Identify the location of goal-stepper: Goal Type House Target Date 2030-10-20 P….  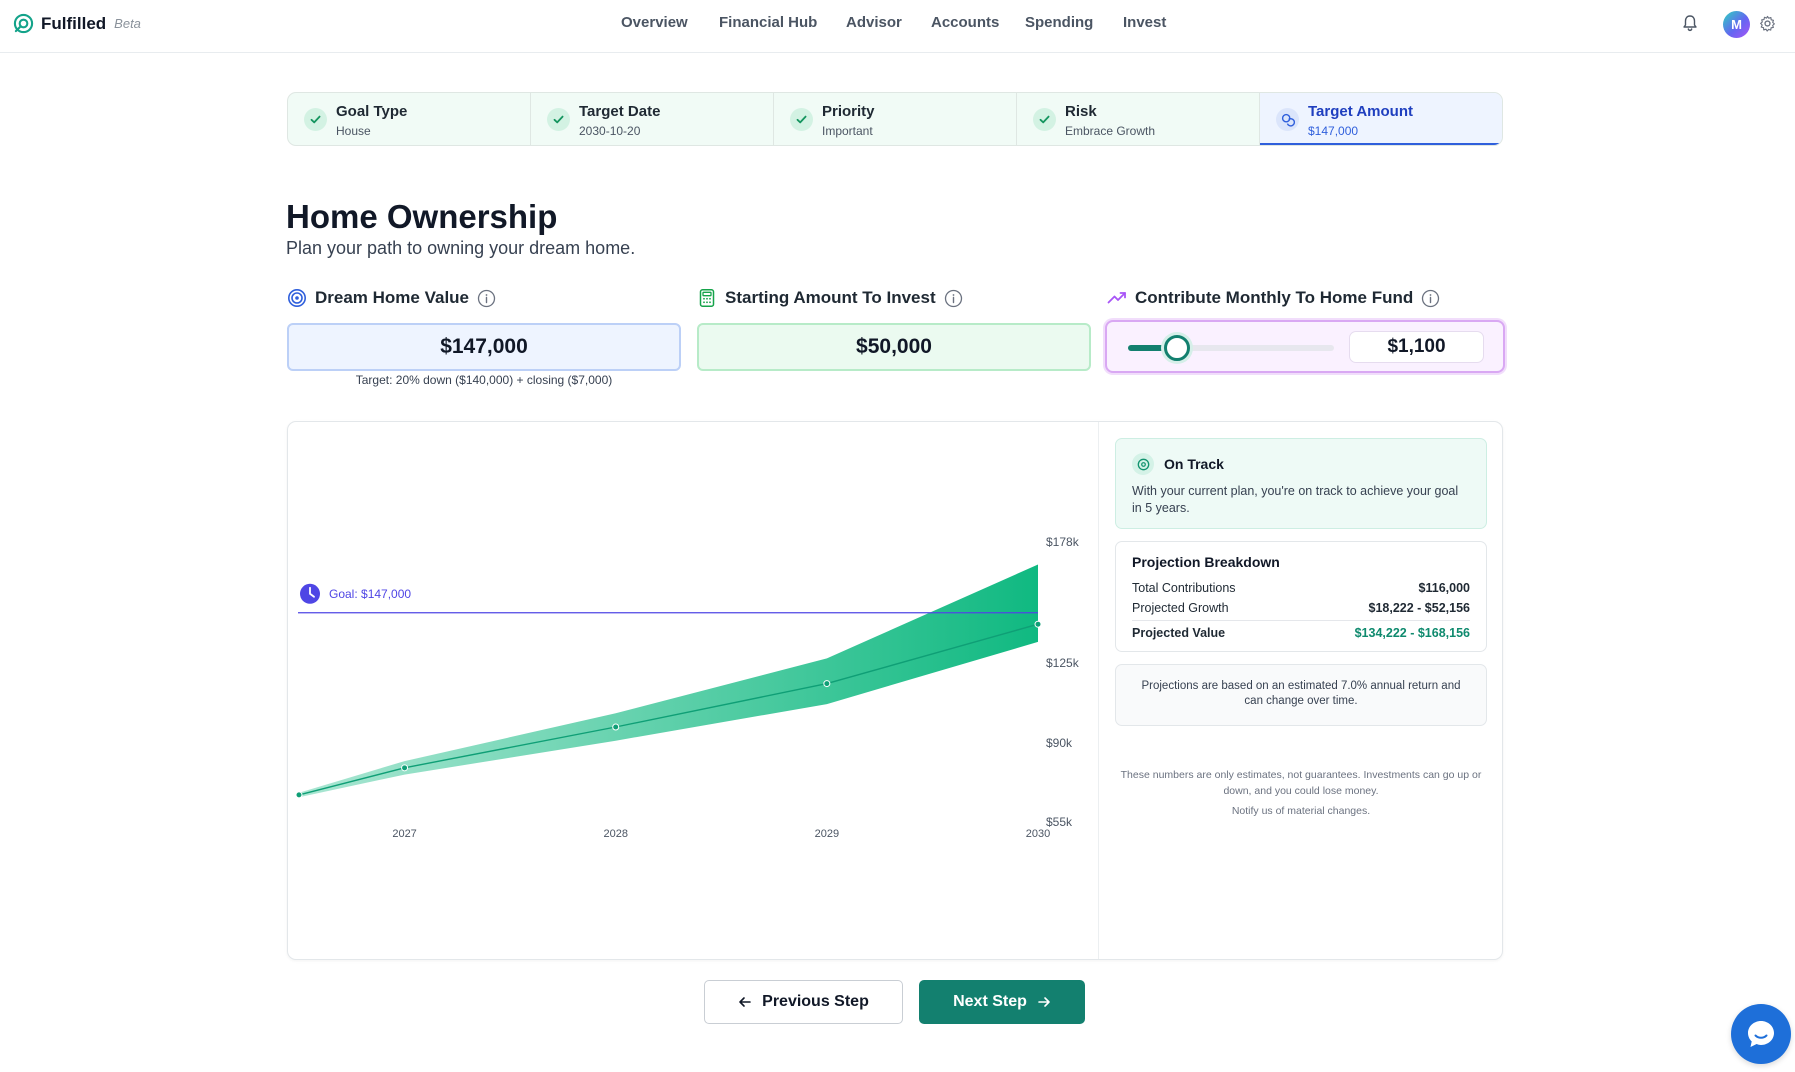
(895, 119).